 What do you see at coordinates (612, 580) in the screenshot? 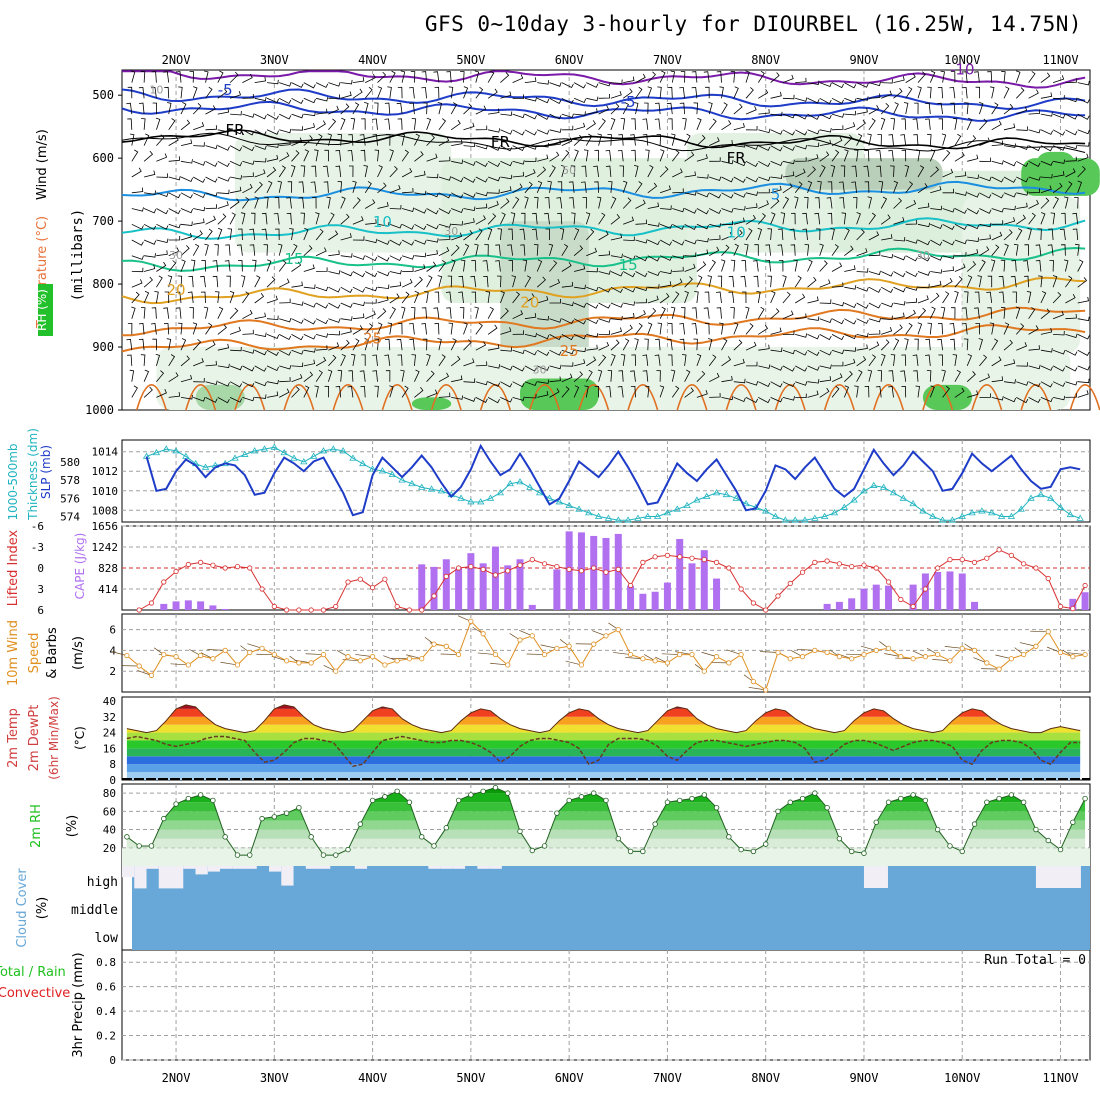
I see `lifted-index-line` at bounding box center [612, 580].